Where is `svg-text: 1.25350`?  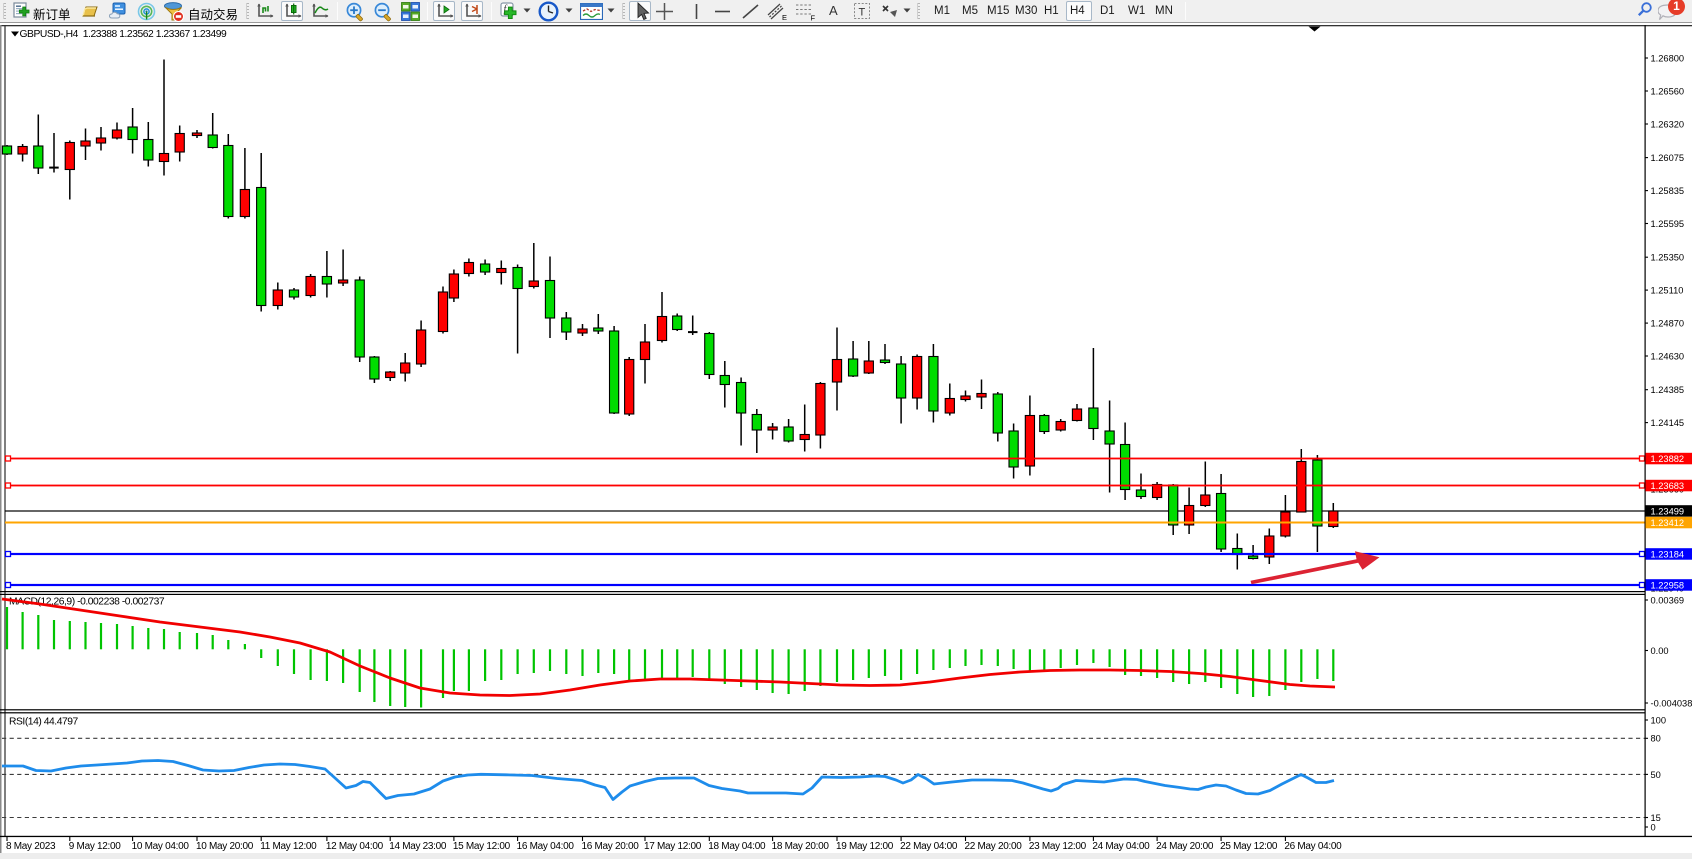
svg-text: 1.25350 is located at coordinates (1668, 258).